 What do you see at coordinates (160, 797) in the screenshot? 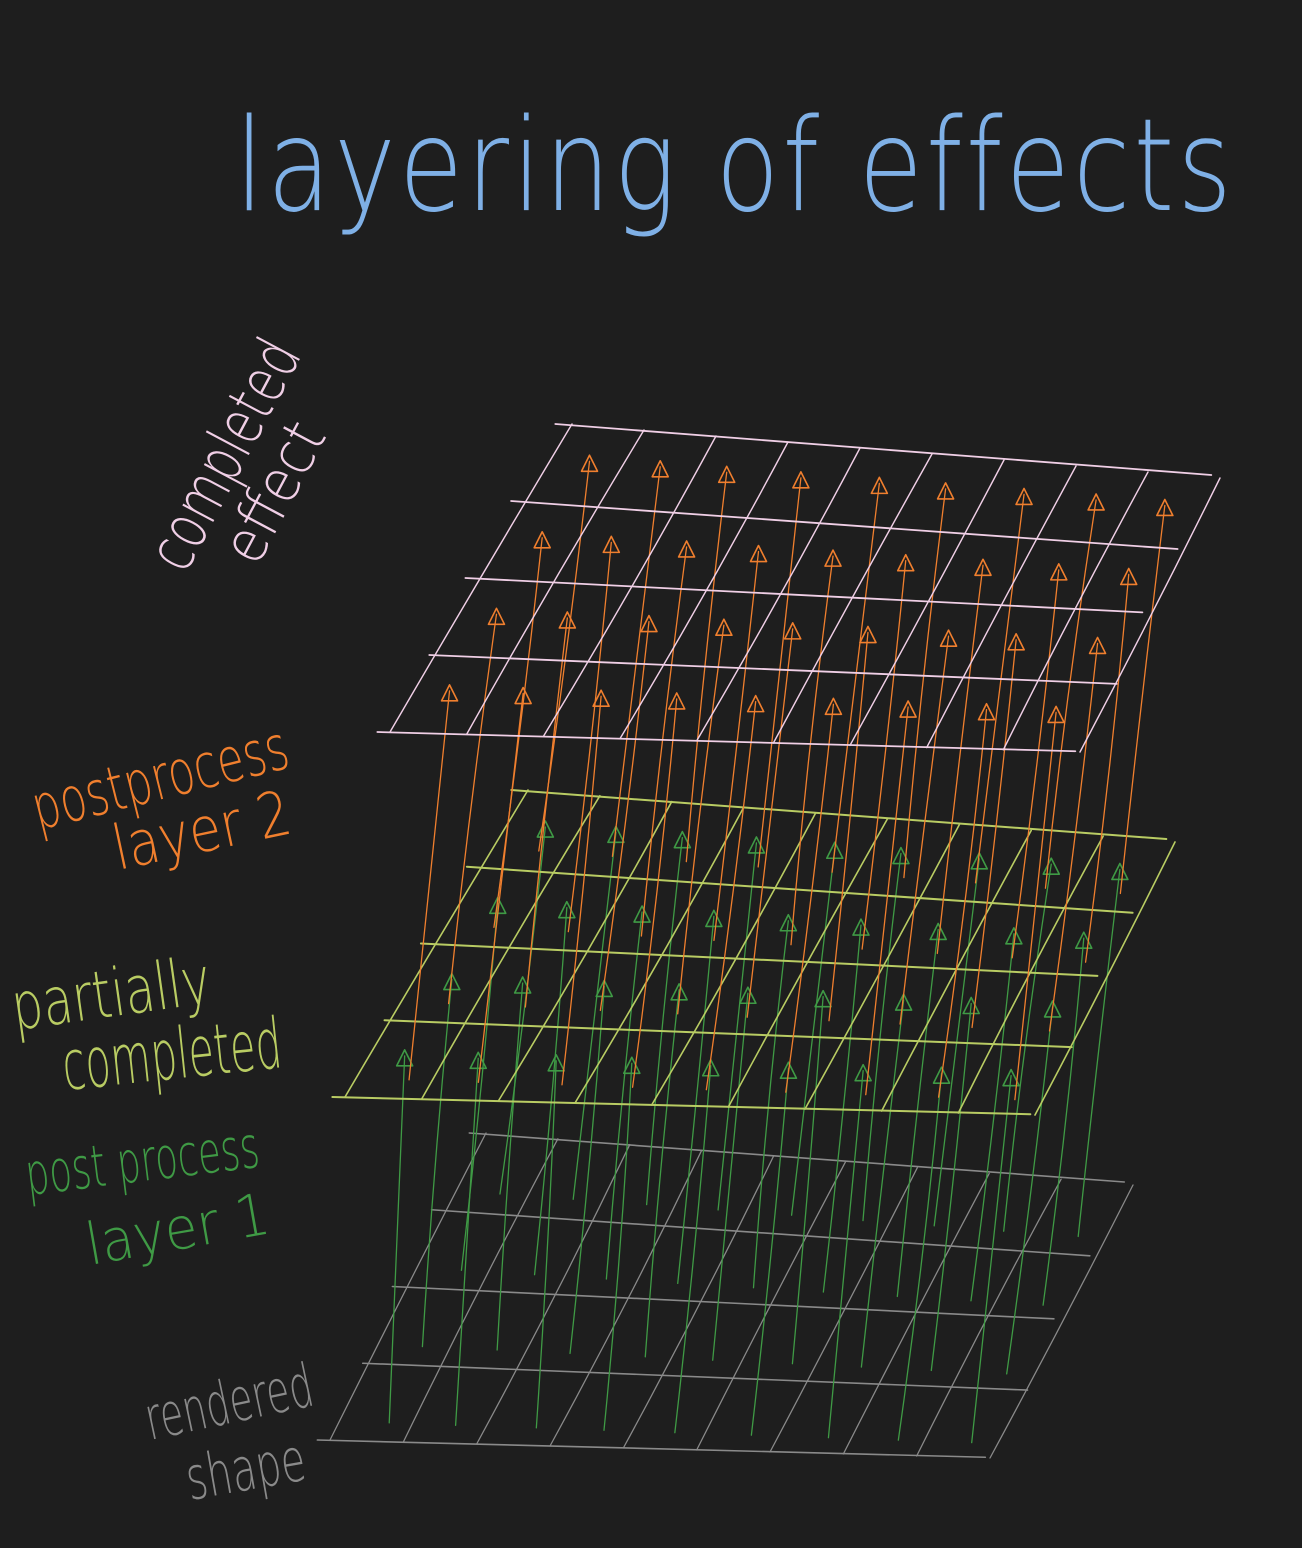
I see `label-postprocess-layer-2: postprocess layer 2` at bounding box center [160, 797].